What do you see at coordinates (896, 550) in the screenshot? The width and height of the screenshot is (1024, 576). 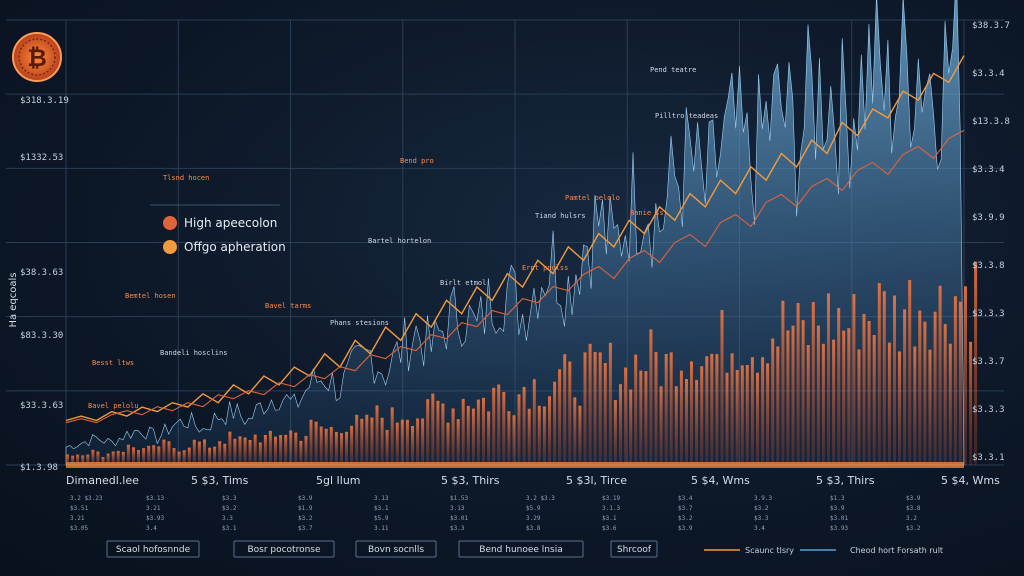 I see `footer-legend-2: Cheod hort Forsath rult` at bounding box center [896, 550].